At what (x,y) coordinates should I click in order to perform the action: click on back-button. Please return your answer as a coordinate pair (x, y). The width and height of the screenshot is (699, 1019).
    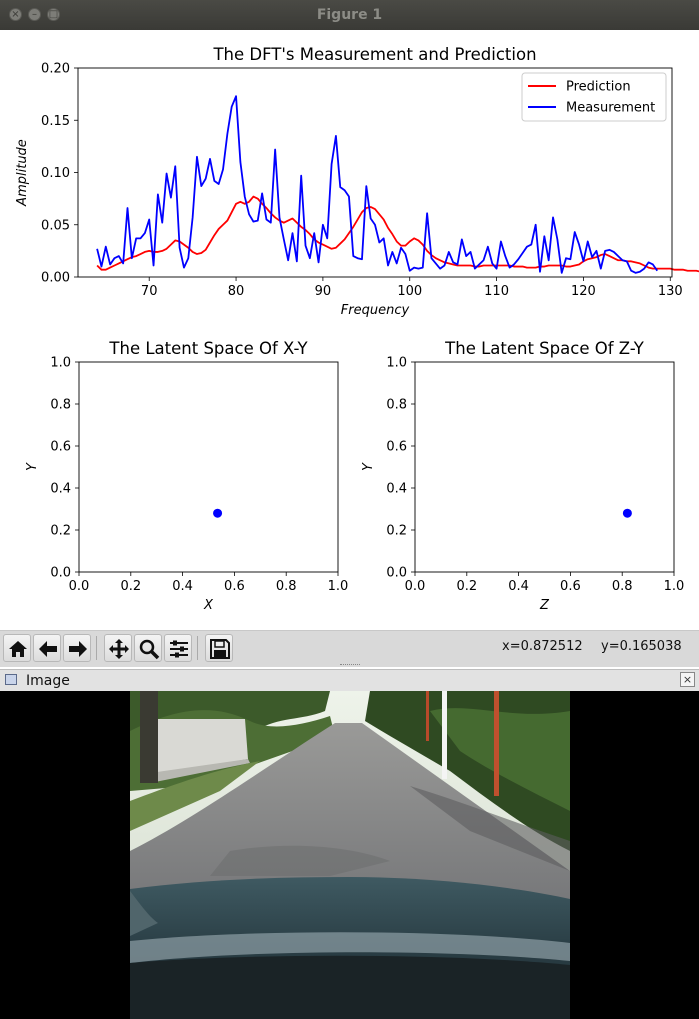
    Looking at the image, I should click on (47, 648).